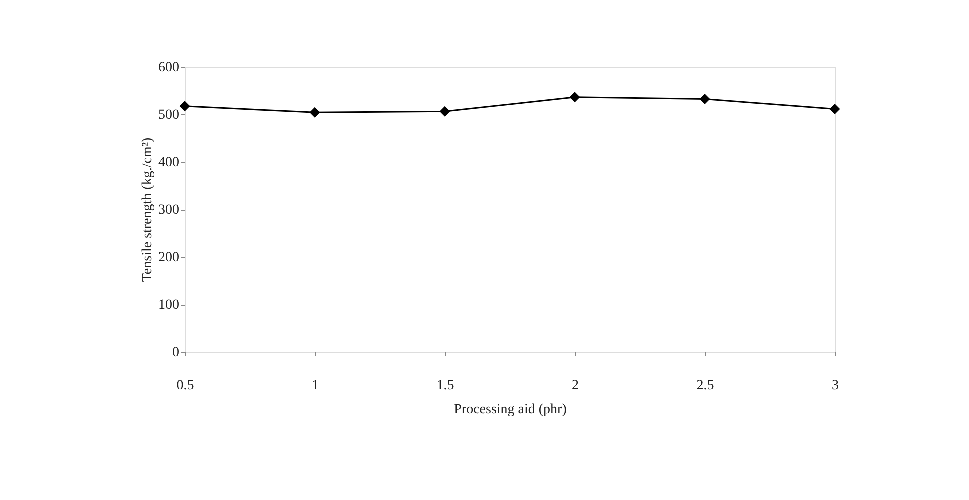 This screenshot has width=969, height=500. I want to click on x-tick-label: 1, so click(315, 386).